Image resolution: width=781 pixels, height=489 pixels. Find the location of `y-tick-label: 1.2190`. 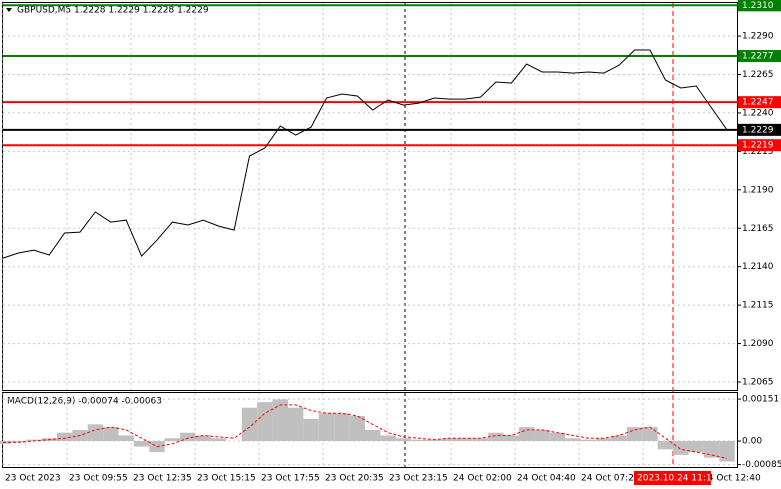

y-tick-label: 1.2190 is located at coordinates (758, 190).